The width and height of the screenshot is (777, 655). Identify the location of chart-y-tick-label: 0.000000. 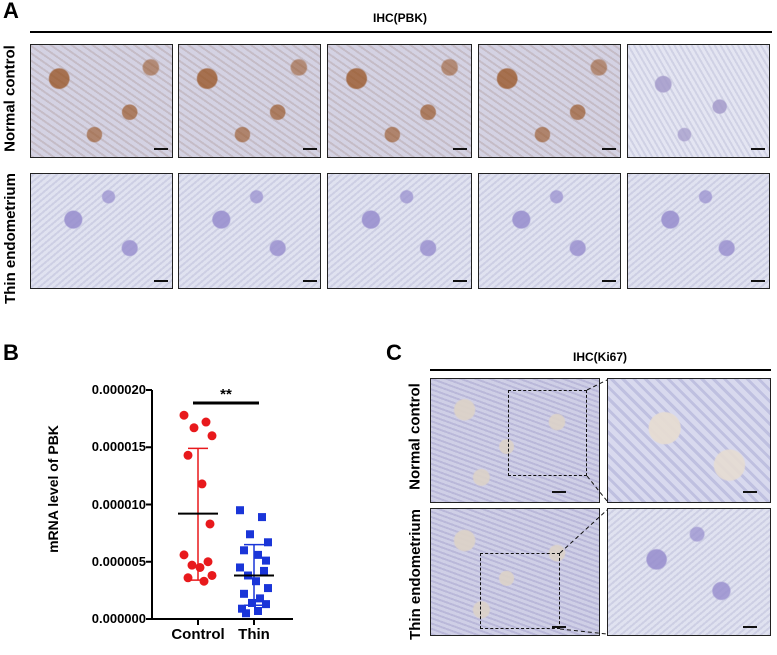
(118, 618).